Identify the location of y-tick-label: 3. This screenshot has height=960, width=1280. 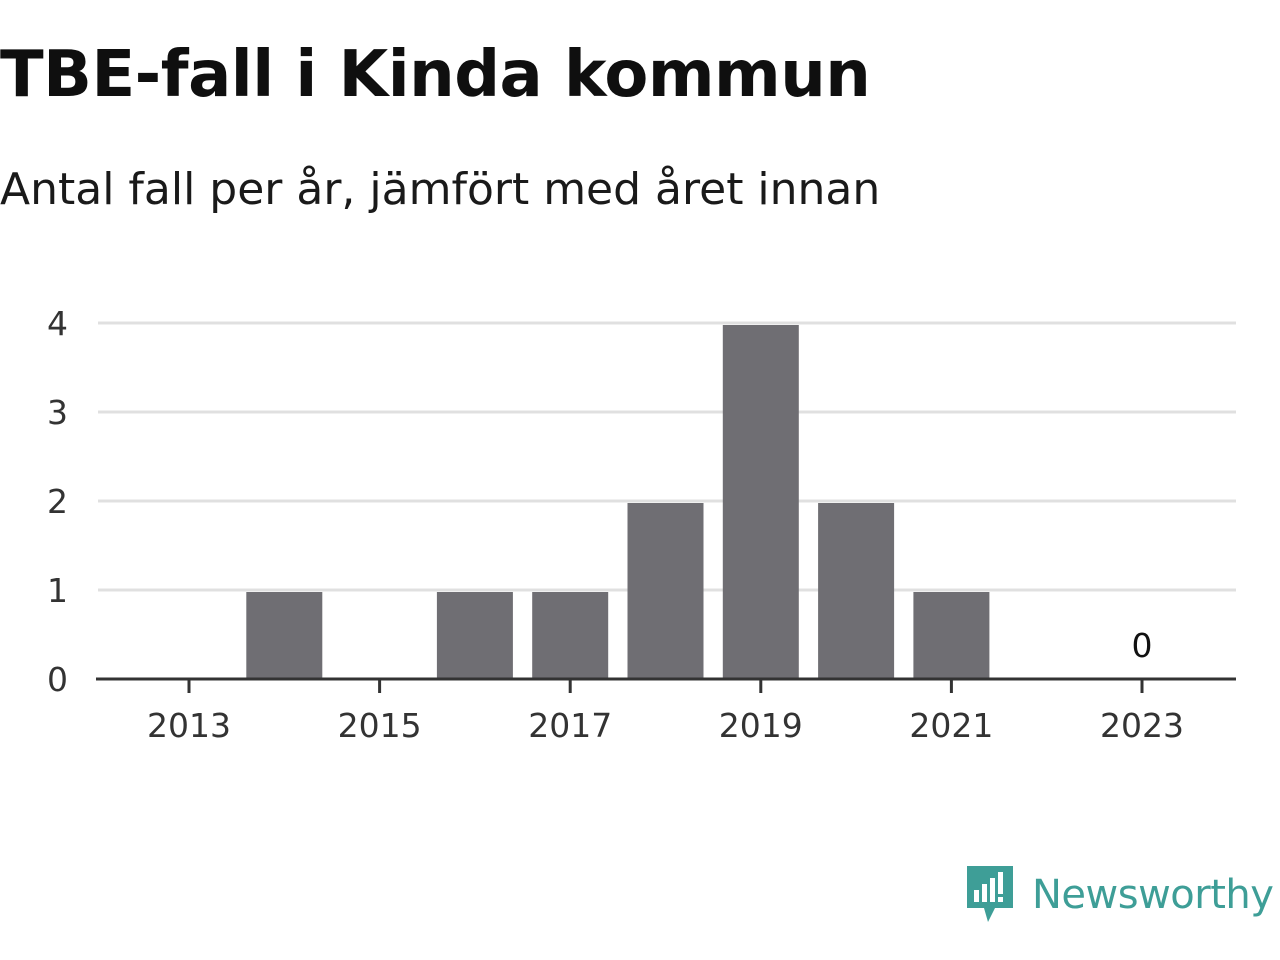
(57, 412).